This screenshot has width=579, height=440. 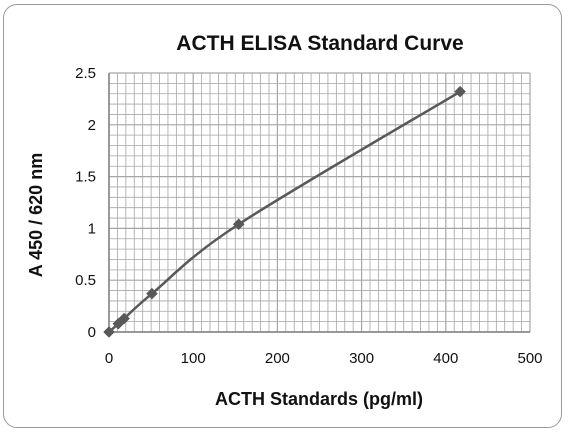 I want to click on y-tick-label: 2.5, so click(x=85, y=73).